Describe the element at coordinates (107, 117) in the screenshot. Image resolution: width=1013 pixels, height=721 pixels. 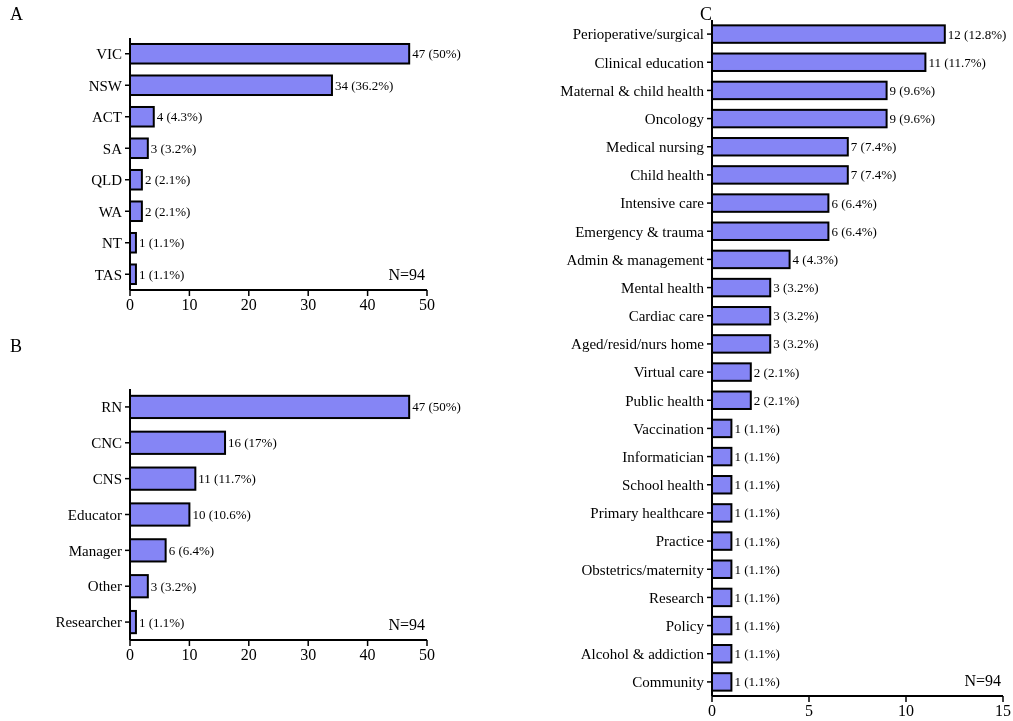
I see `y-tick-label: ACT` at that location.